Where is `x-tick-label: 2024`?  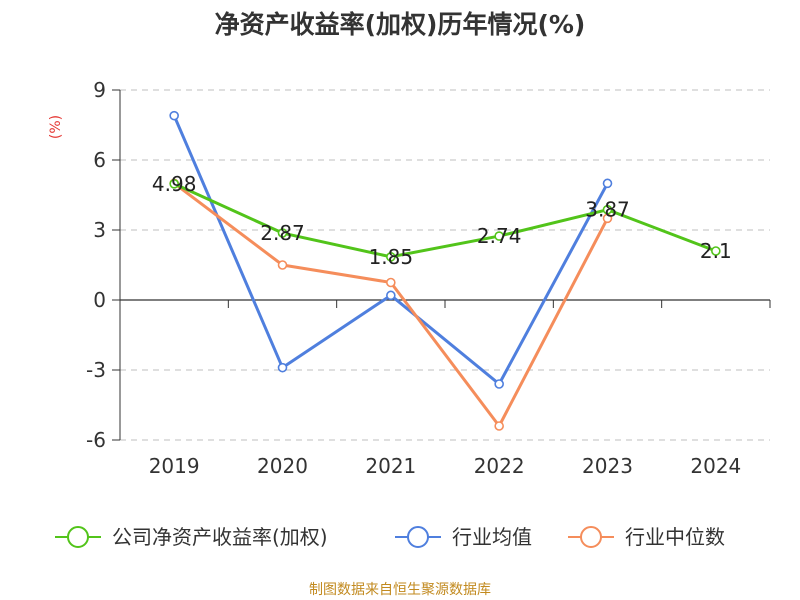
x-tick-label: 2024 is located at coordinates (715, 466).